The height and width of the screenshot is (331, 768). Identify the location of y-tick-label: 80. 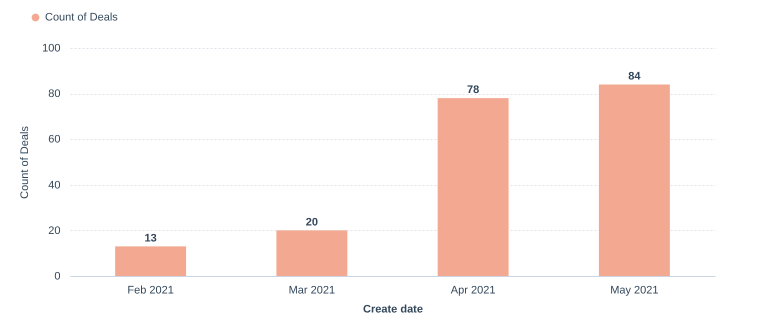
(54, 94).